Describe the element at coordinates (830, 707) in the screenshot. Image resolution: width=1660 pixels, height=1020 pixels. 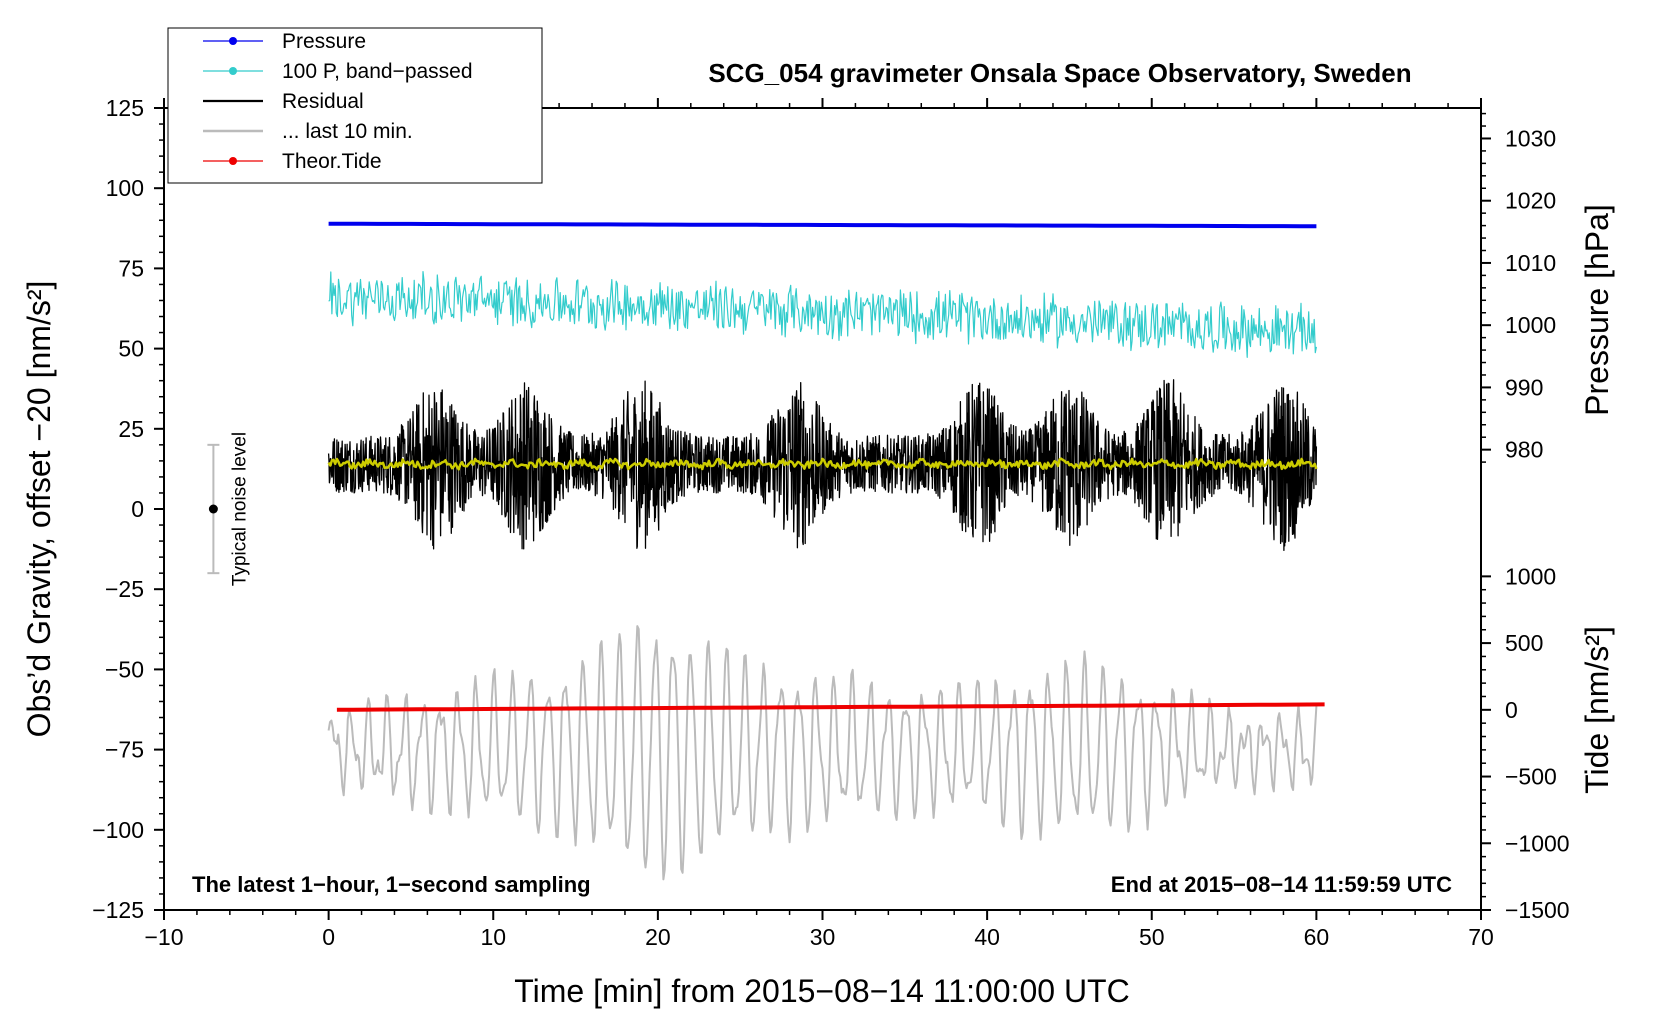
I see `series-theor-tide` at that location.